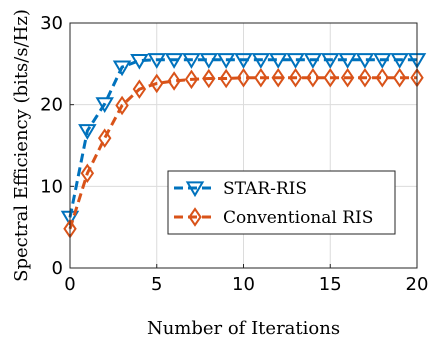 The width and height of the screenshot is (429, 341). What do you see at coordinates (57, 268) in the screenshot?
I see `y-tick-label: 0` at bounding box center [57, 268].